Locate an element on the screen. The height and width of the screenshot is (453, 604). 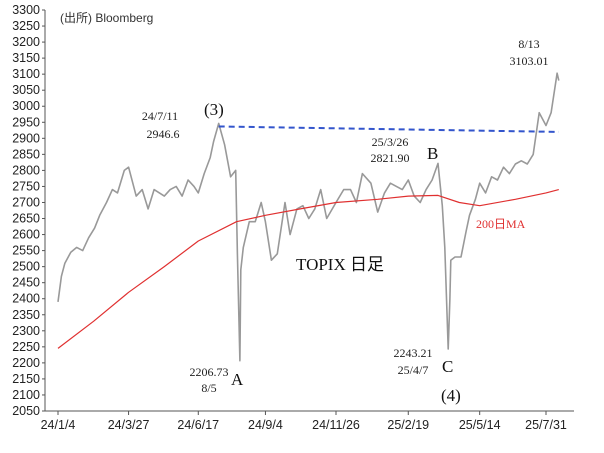
y-tick-label: 2650 is located at coordinates (26, 219).